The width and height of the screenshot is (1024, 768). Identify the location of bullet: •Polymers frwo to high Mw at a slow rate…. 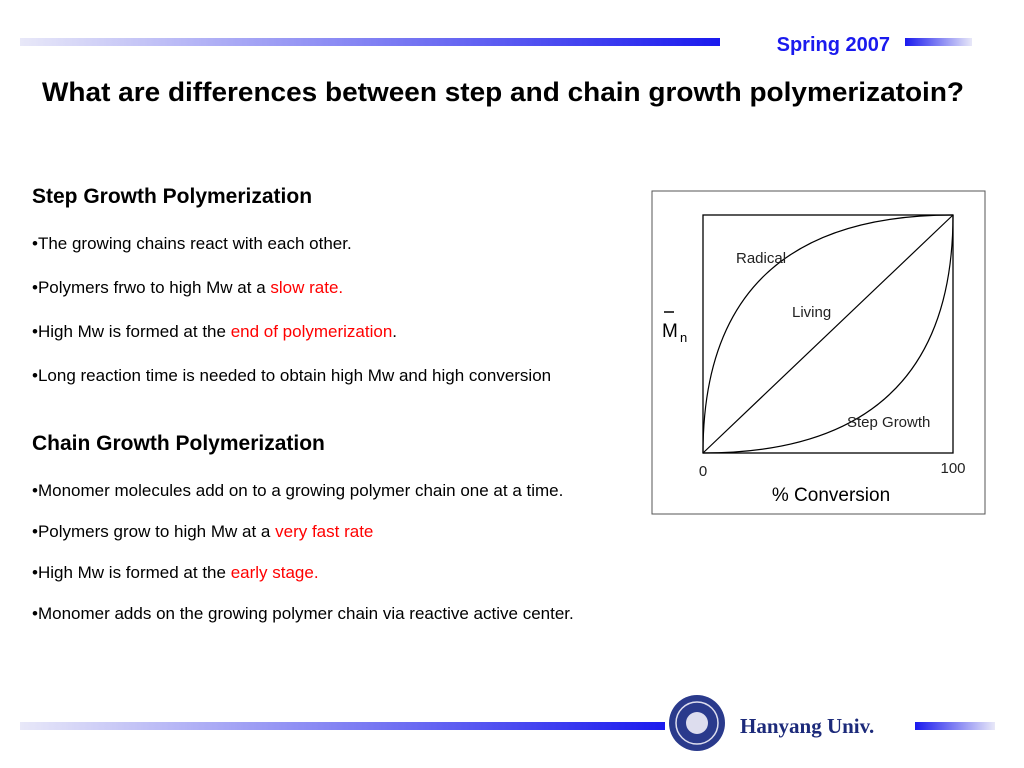
(187, 287).